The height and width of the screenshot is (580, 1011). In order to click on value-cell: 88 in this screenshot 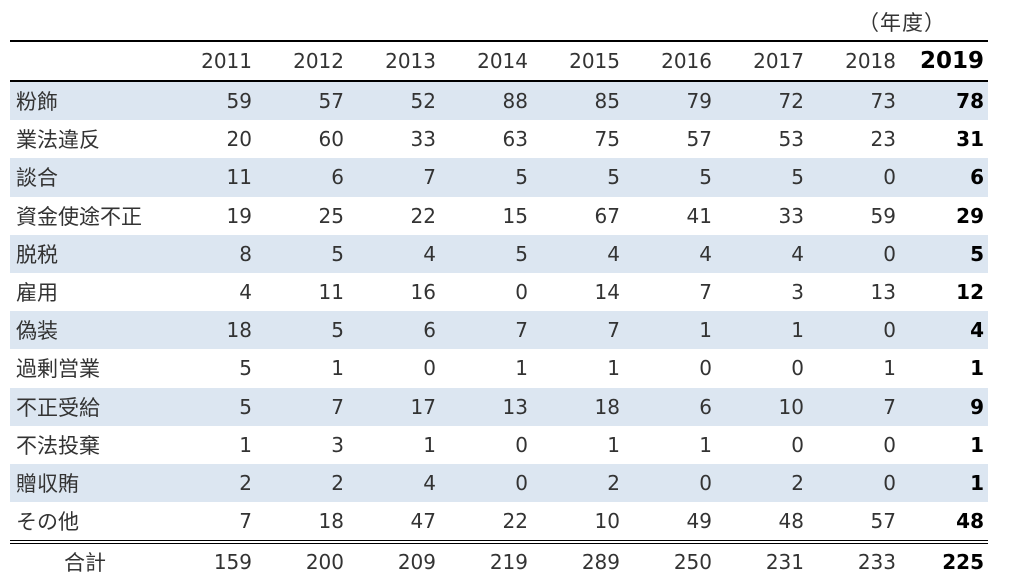, I will do `click(486, 101)`.